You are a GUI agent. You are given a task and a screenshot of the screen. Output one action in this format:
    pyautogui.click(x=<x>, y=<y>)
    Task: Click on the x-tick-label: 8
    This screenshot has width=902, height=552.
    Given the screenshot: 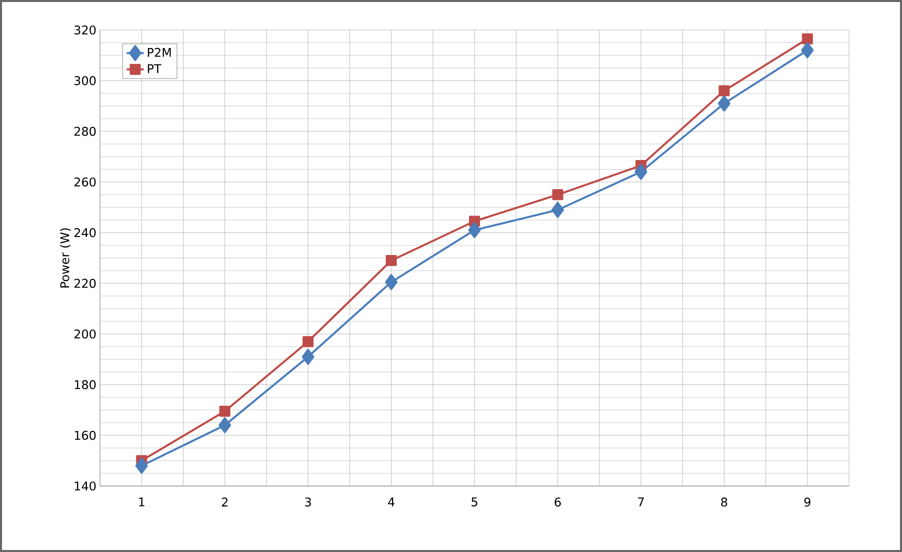 What is the action you would take?
    pyautogui.click(x=724, y=502)
    